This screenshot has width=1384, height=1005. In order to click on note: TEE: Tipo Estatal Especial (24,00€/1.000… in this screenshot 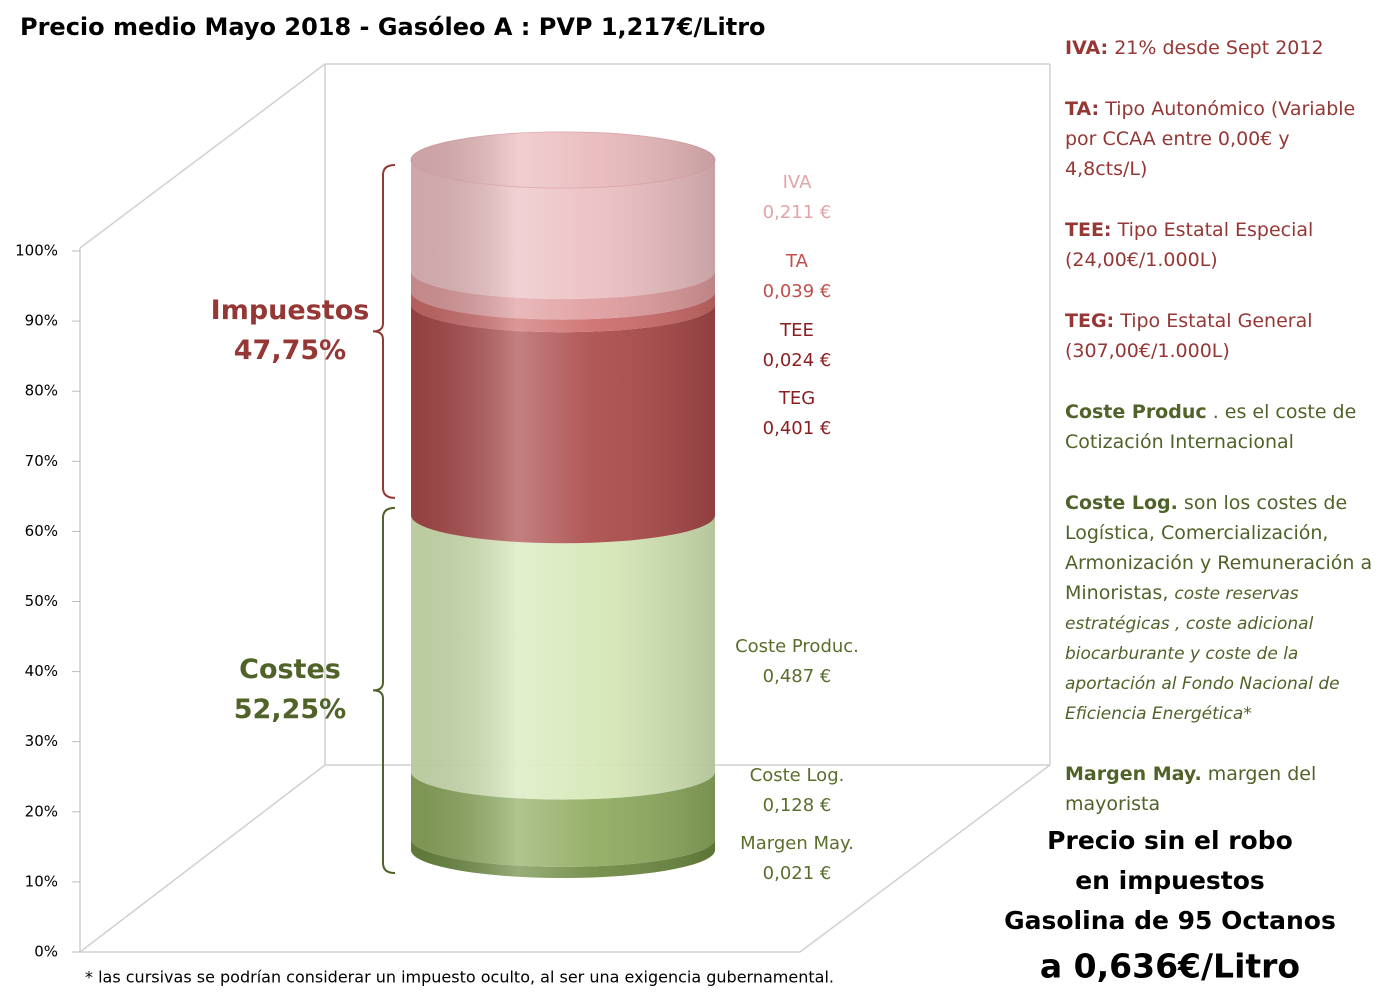, I will do `click(1221, 245)`.